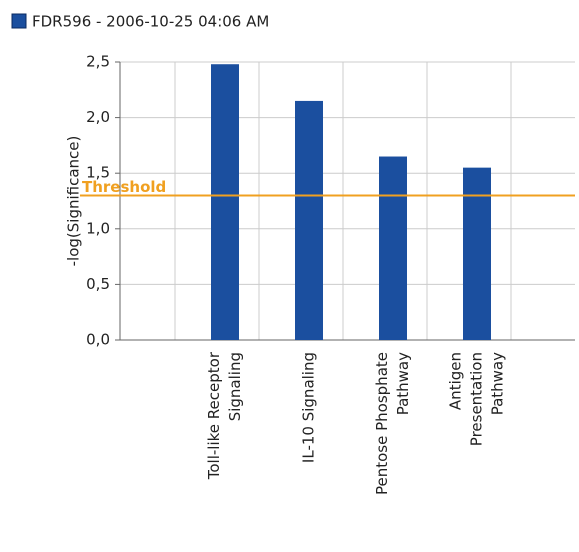 This screenshot has height=552, width=579. Describe the element at coordinates (98, 62) in the screenshot. I see `y-tick-label: 2,5` at that location.